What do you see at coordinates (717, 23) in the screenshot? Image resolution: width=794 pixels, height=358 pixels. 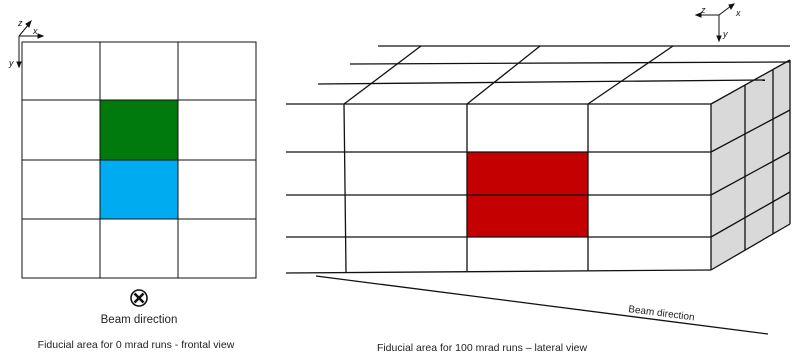 I see `lateral-axes-icon: z y x` at bounding box center [717, 23].